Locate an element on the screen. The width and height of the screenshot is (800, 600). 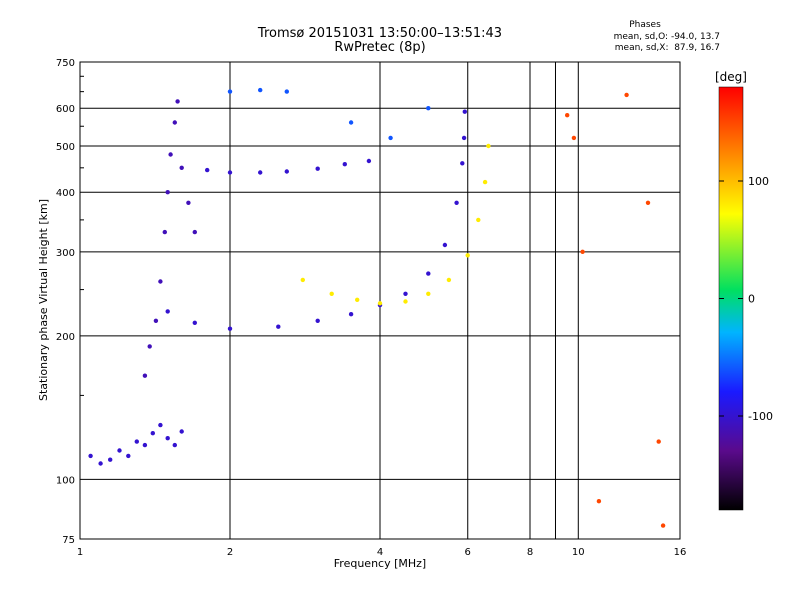
x-tick-label: 2 is located at coordinates (230, 552).